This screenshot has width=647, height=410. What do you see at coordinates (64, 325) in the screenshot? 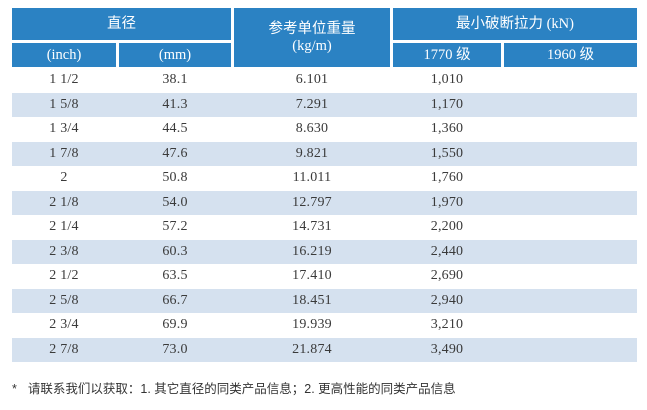
I see `cell-inch: 2 3/4` at bounding box center [64, 325].